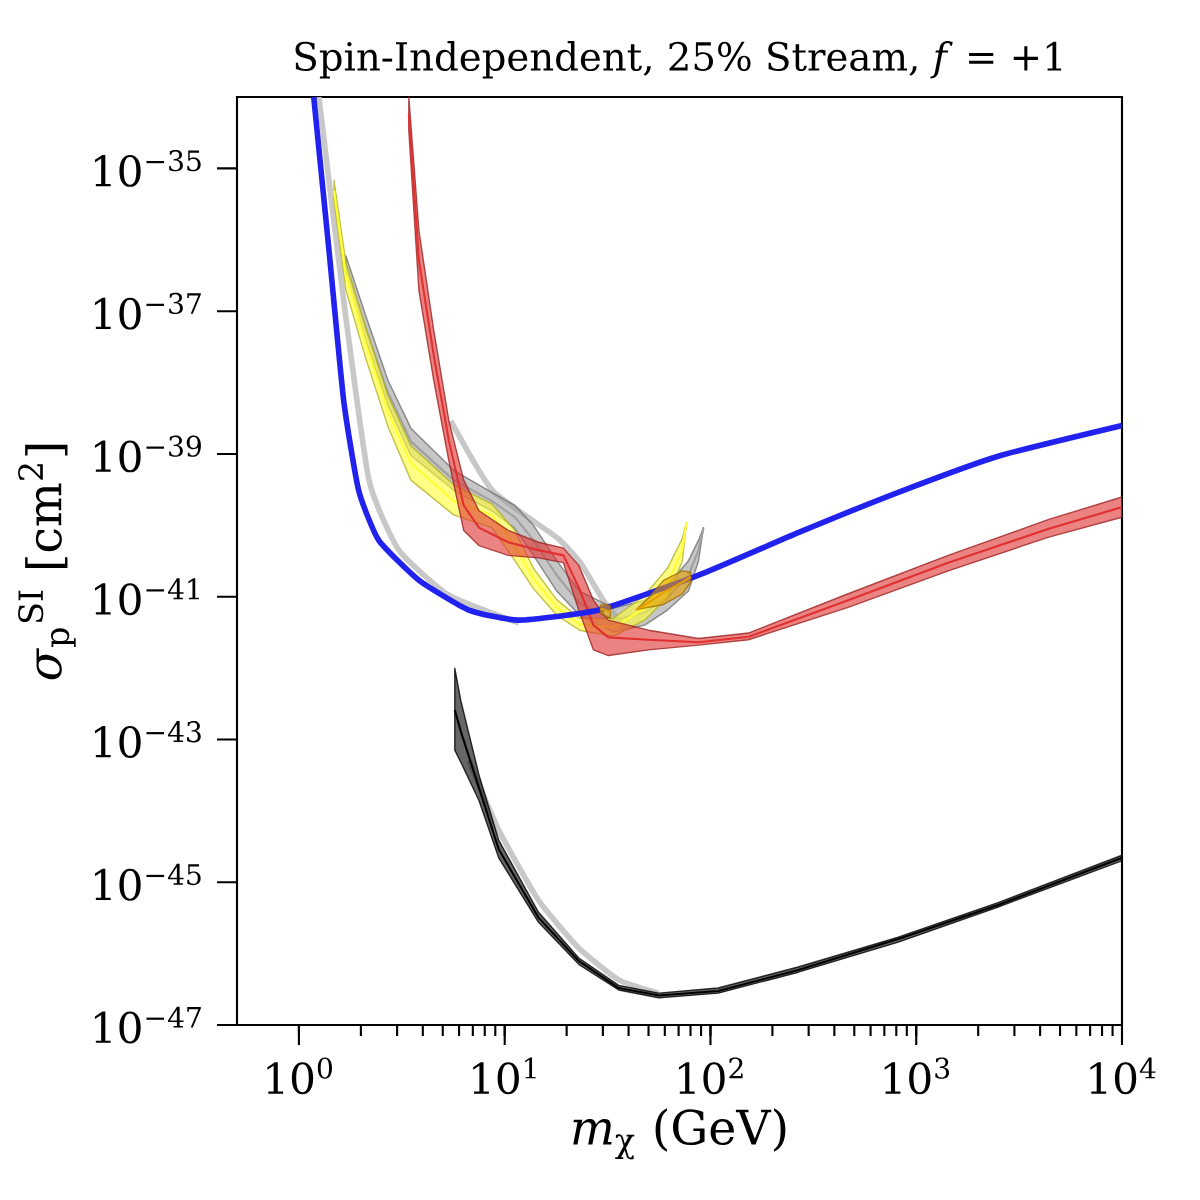  Describe the element at coordinates (710, 1076) in the screenshot. I see `x-tick-label: 10$^{2}$` at that location.